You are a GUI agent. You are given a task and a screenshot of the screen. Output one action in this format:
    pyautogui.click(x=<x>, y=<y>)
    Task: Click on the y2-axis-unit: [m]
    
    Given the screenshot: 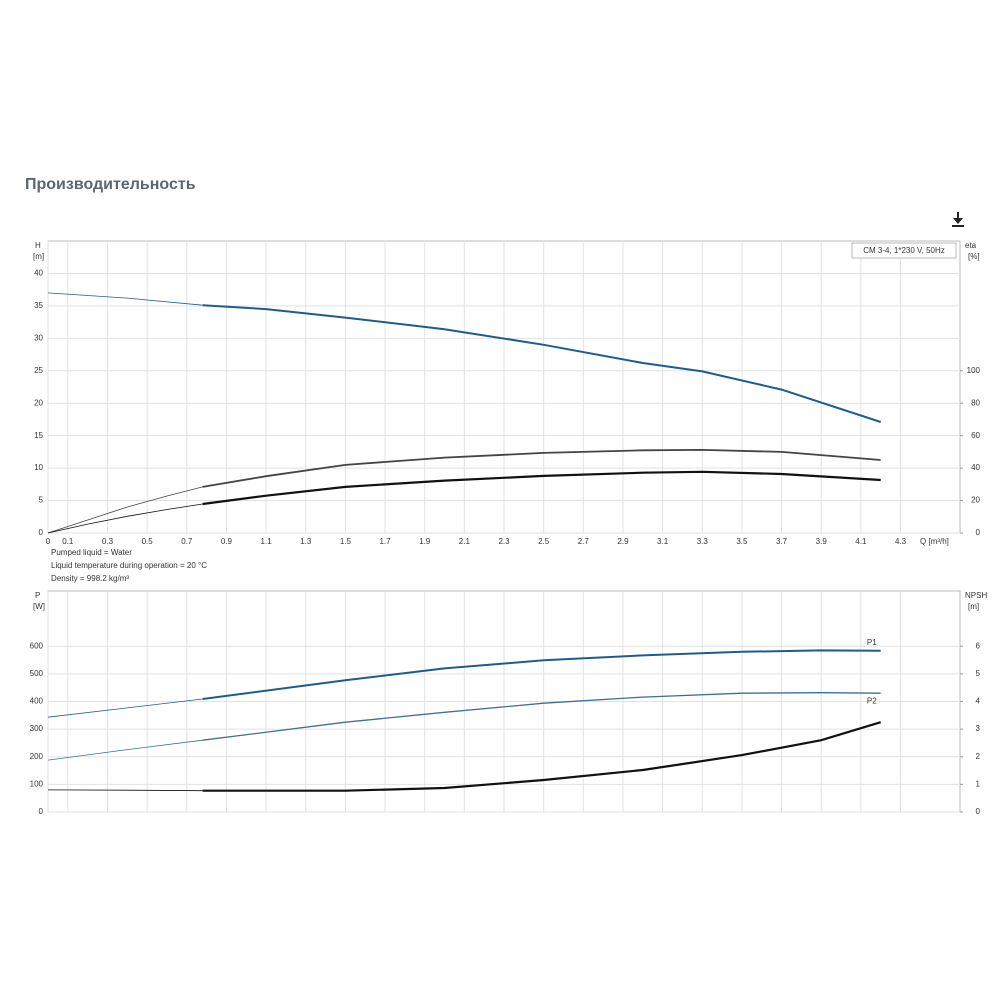 What is the action you would take?
    pyautogui.click(x=973, y=606)
    